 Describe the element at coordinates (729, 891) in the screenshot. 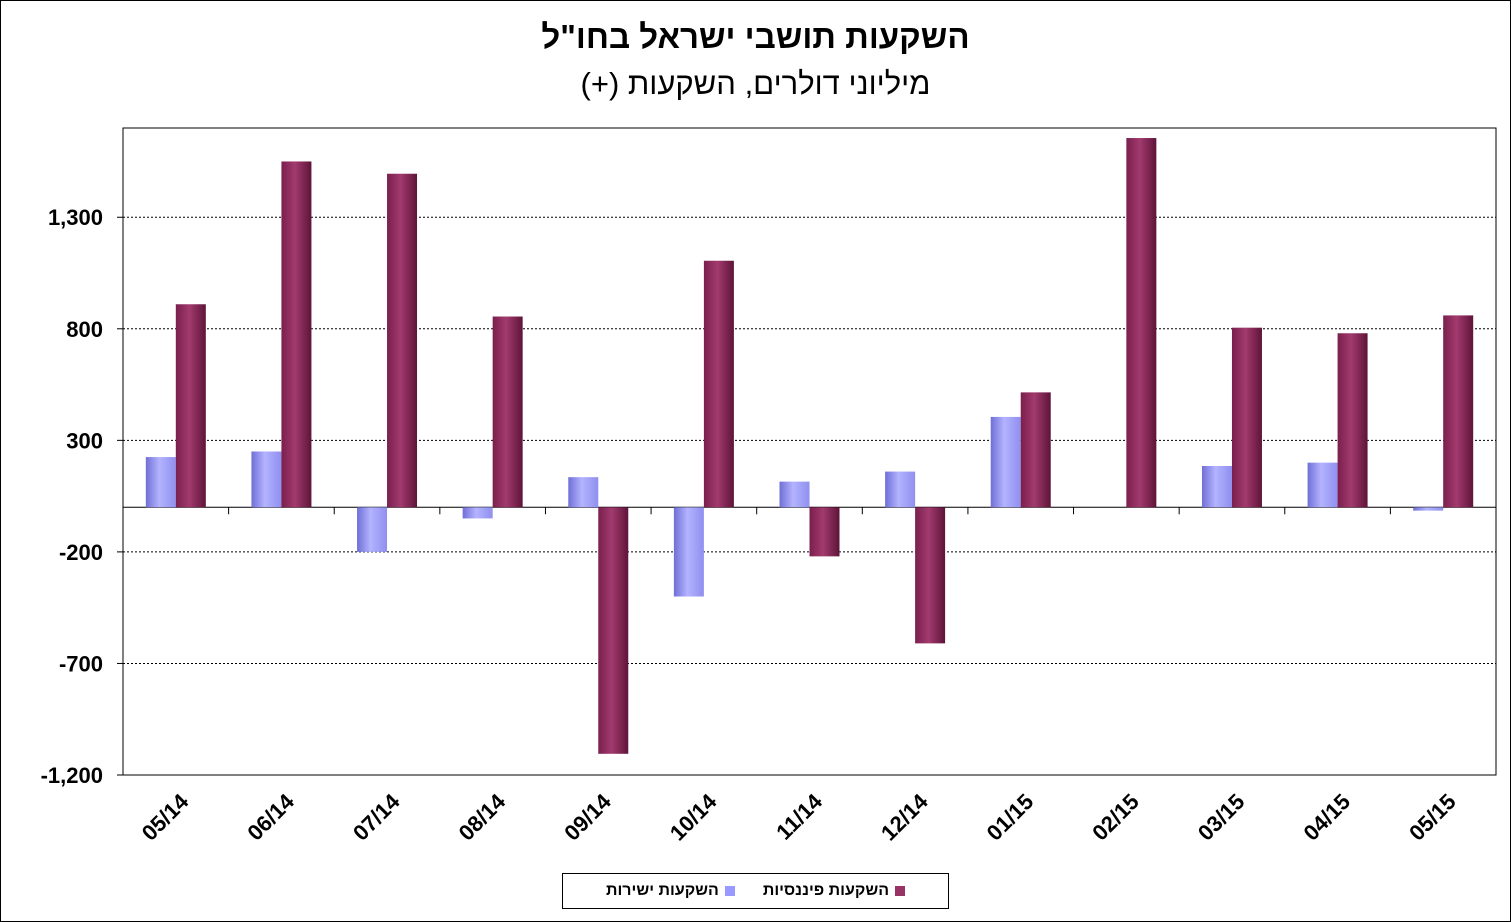

I see `legend-swatch-direct` at that location.